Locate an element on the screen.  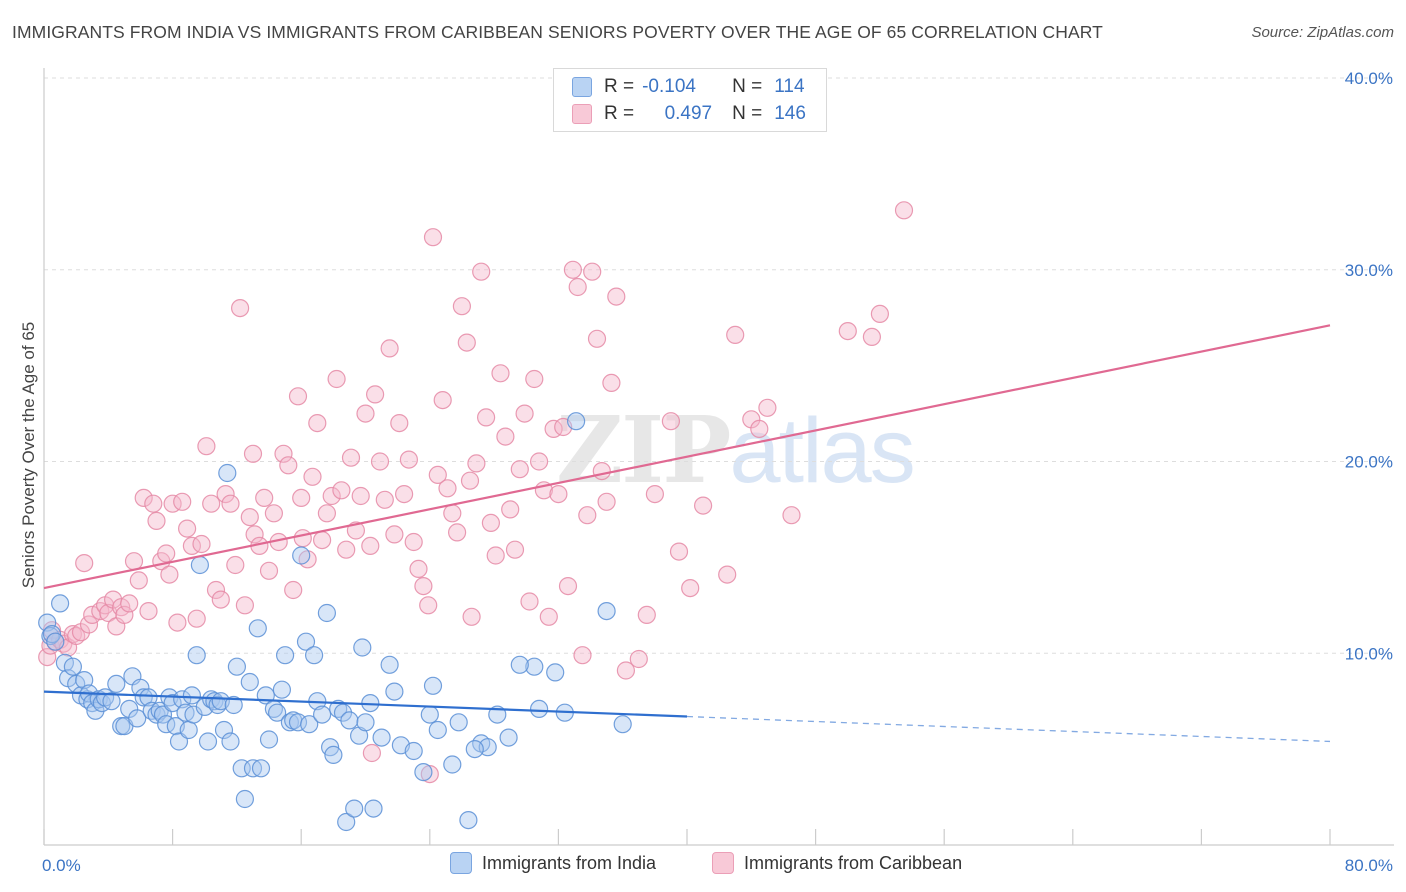
legend-n-label: N = is located at coordinates (747, 113).